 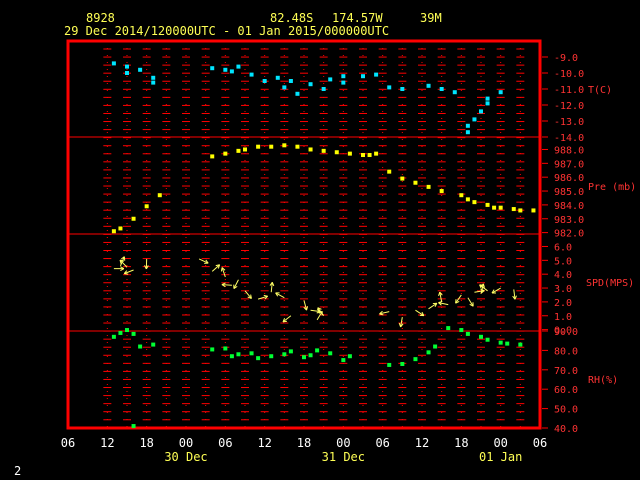 What do you see at coordinates (569, 220) in the screenshot?
I see `y-tick-label: 983.0` at bounding box center [569, 220].